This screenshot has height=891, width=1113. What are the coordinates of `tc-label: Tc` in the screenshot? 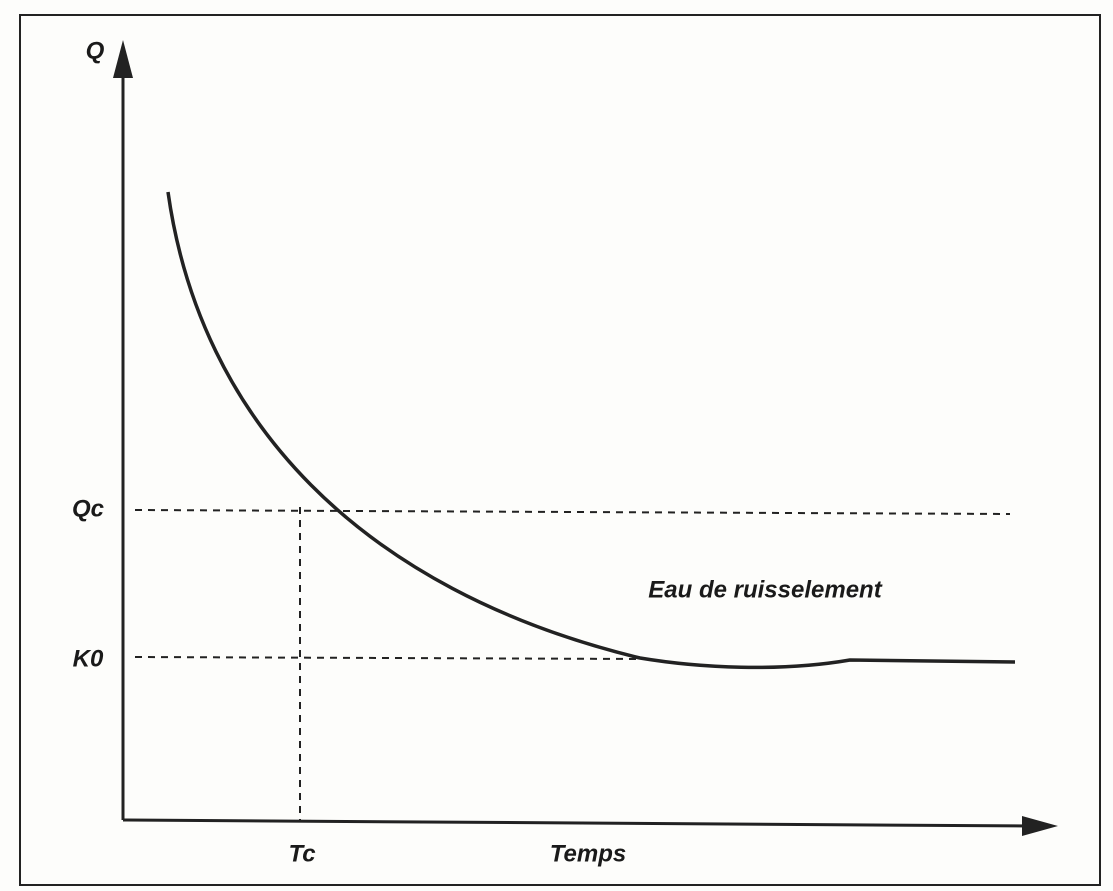 It's located at (301, 853).